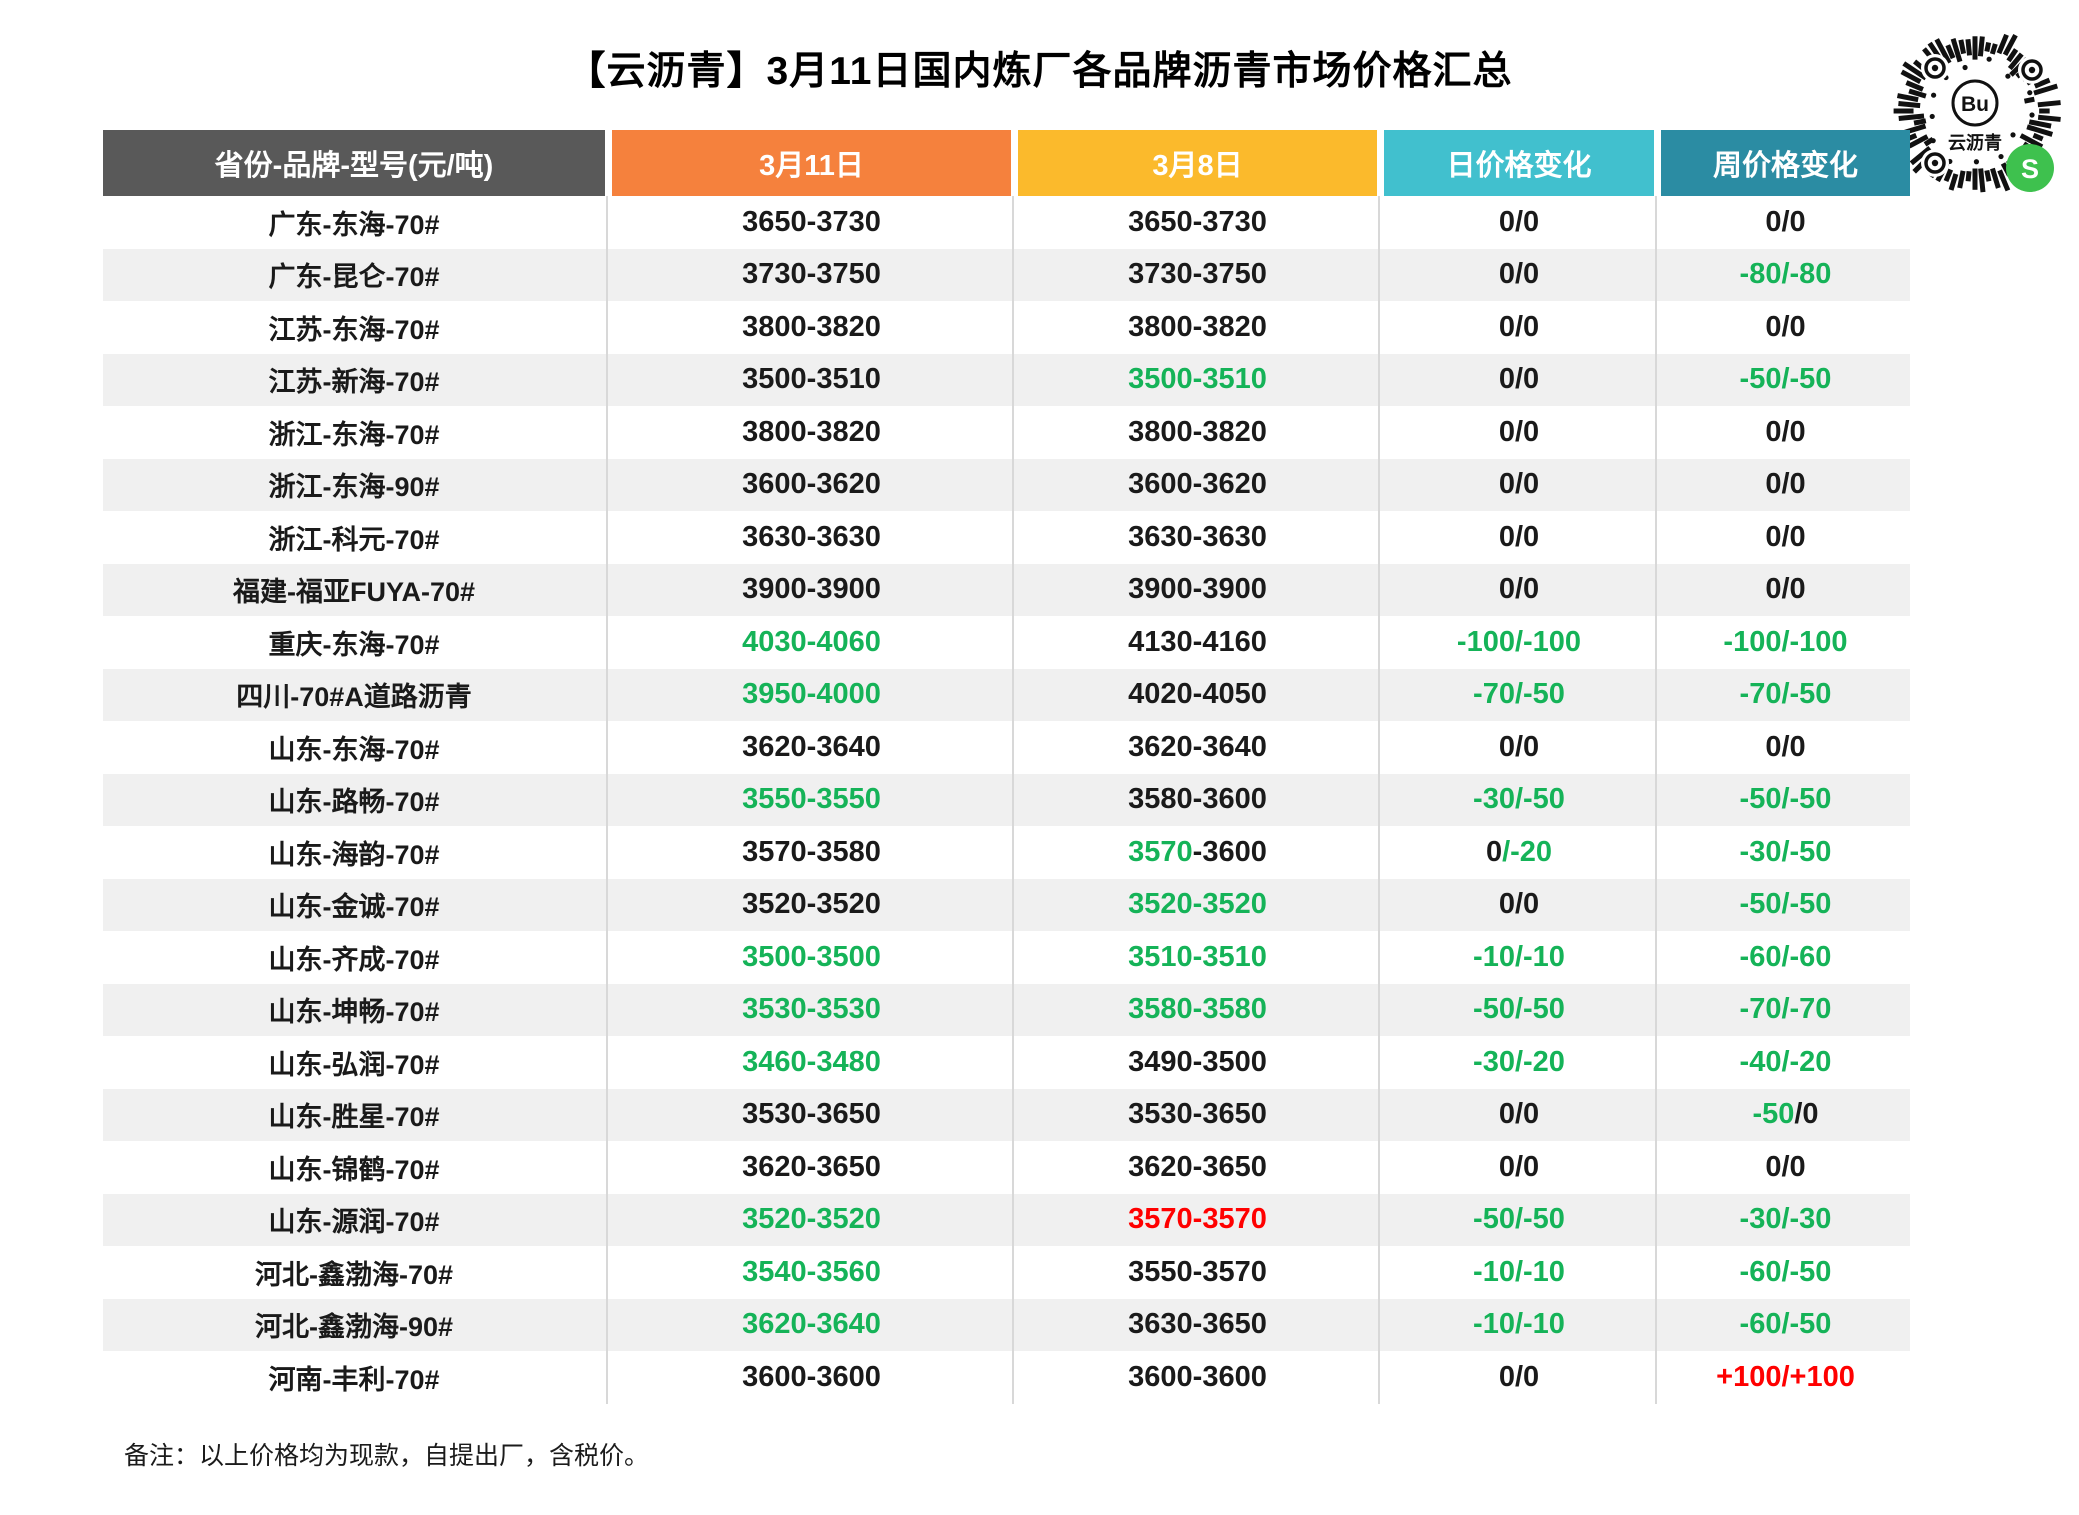 The width and height of the screenshot is (2079, 1515). I want to click on cell-label: 山东-源润-70#, so click(354, 1220).